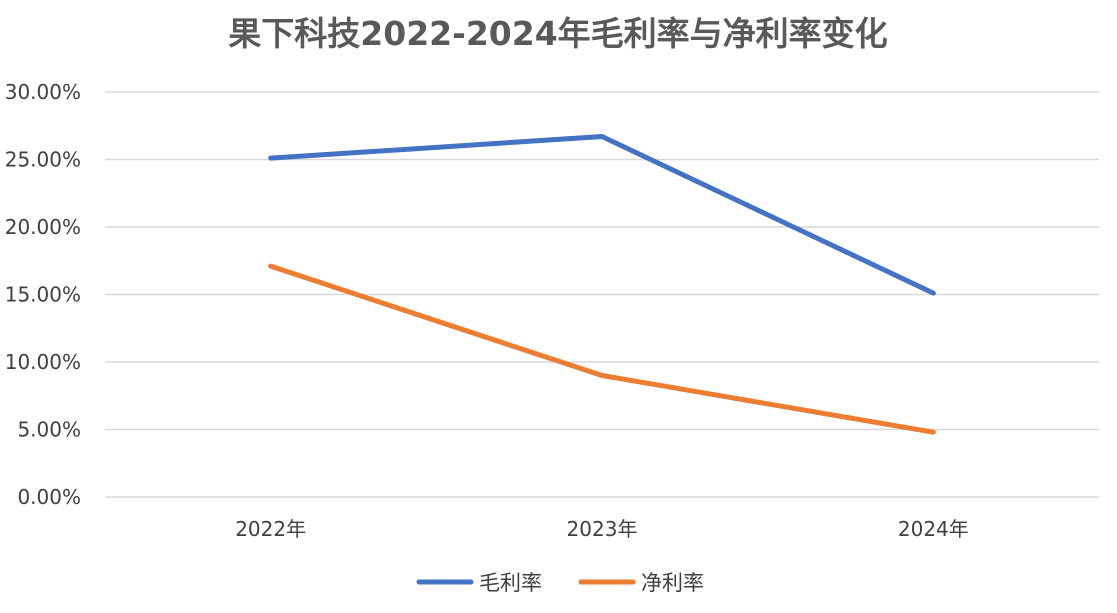 The image size is (1117, 613). I want to click on x-tick-label: 2022年, so click(270, 529).